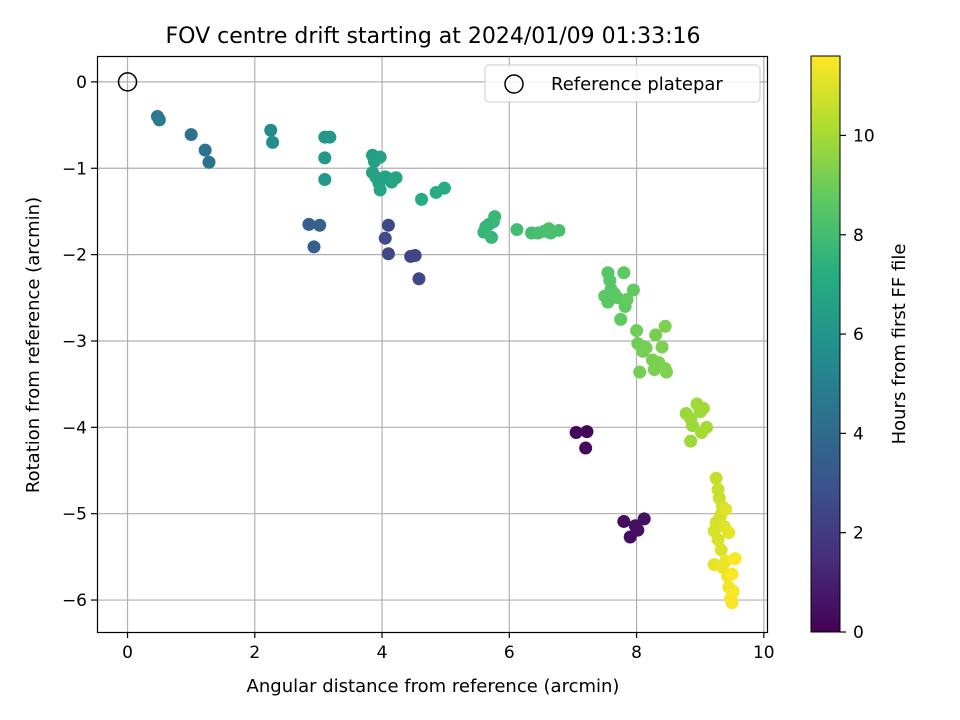 The image size is (960, 720). Describe the element at coordinates (74, 342) in the screenshot. I see `y-tick-label: −3` at that location.